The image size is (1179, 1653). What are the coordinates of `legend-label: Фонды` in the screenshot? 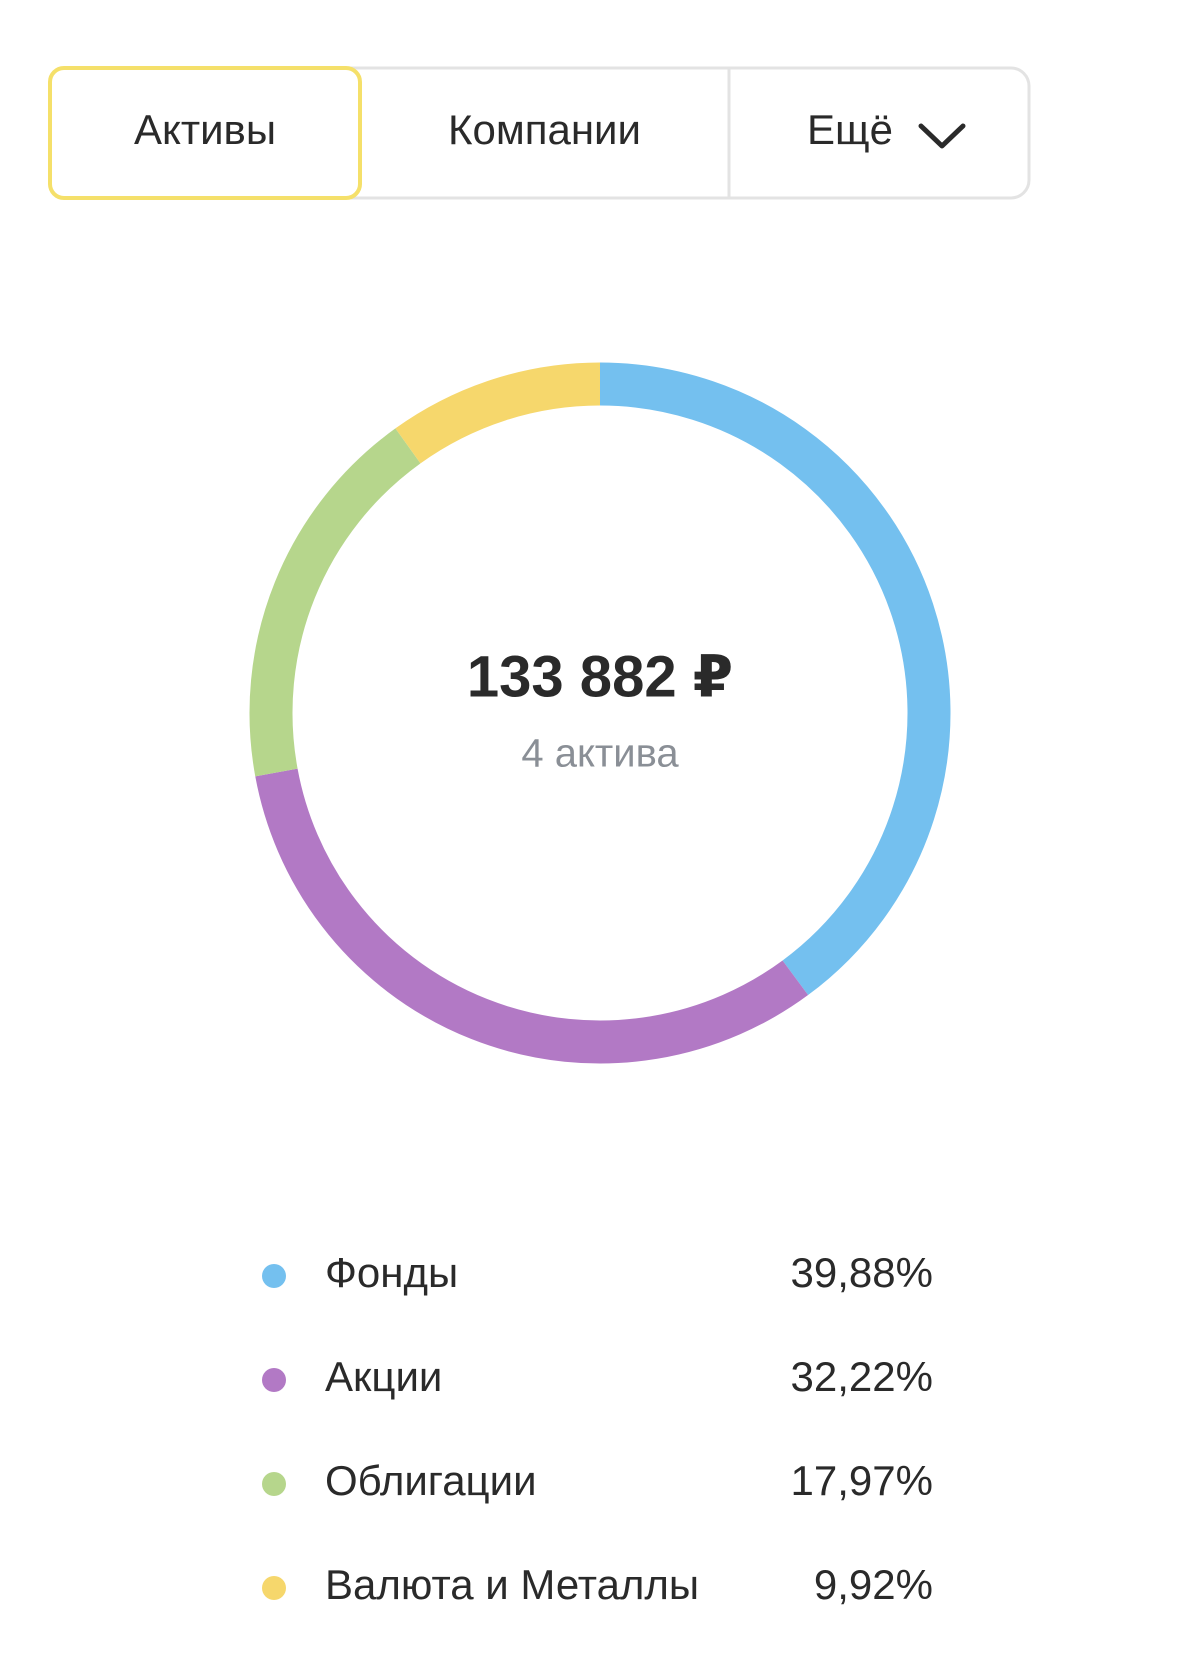 It's located at (391, 1272).